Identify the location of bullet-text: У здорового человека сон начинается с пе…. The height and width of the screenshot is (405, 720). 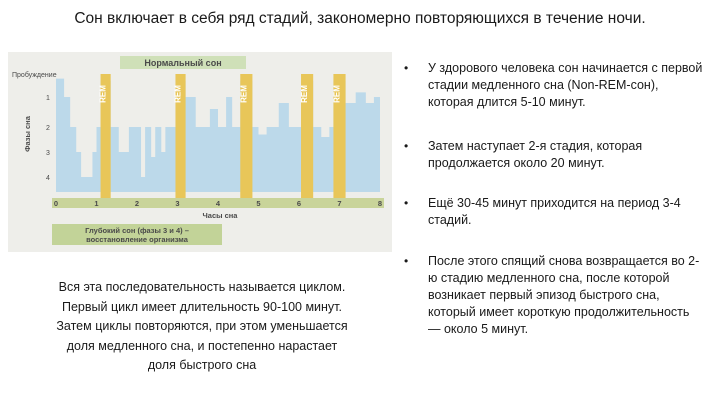
(565, 85).